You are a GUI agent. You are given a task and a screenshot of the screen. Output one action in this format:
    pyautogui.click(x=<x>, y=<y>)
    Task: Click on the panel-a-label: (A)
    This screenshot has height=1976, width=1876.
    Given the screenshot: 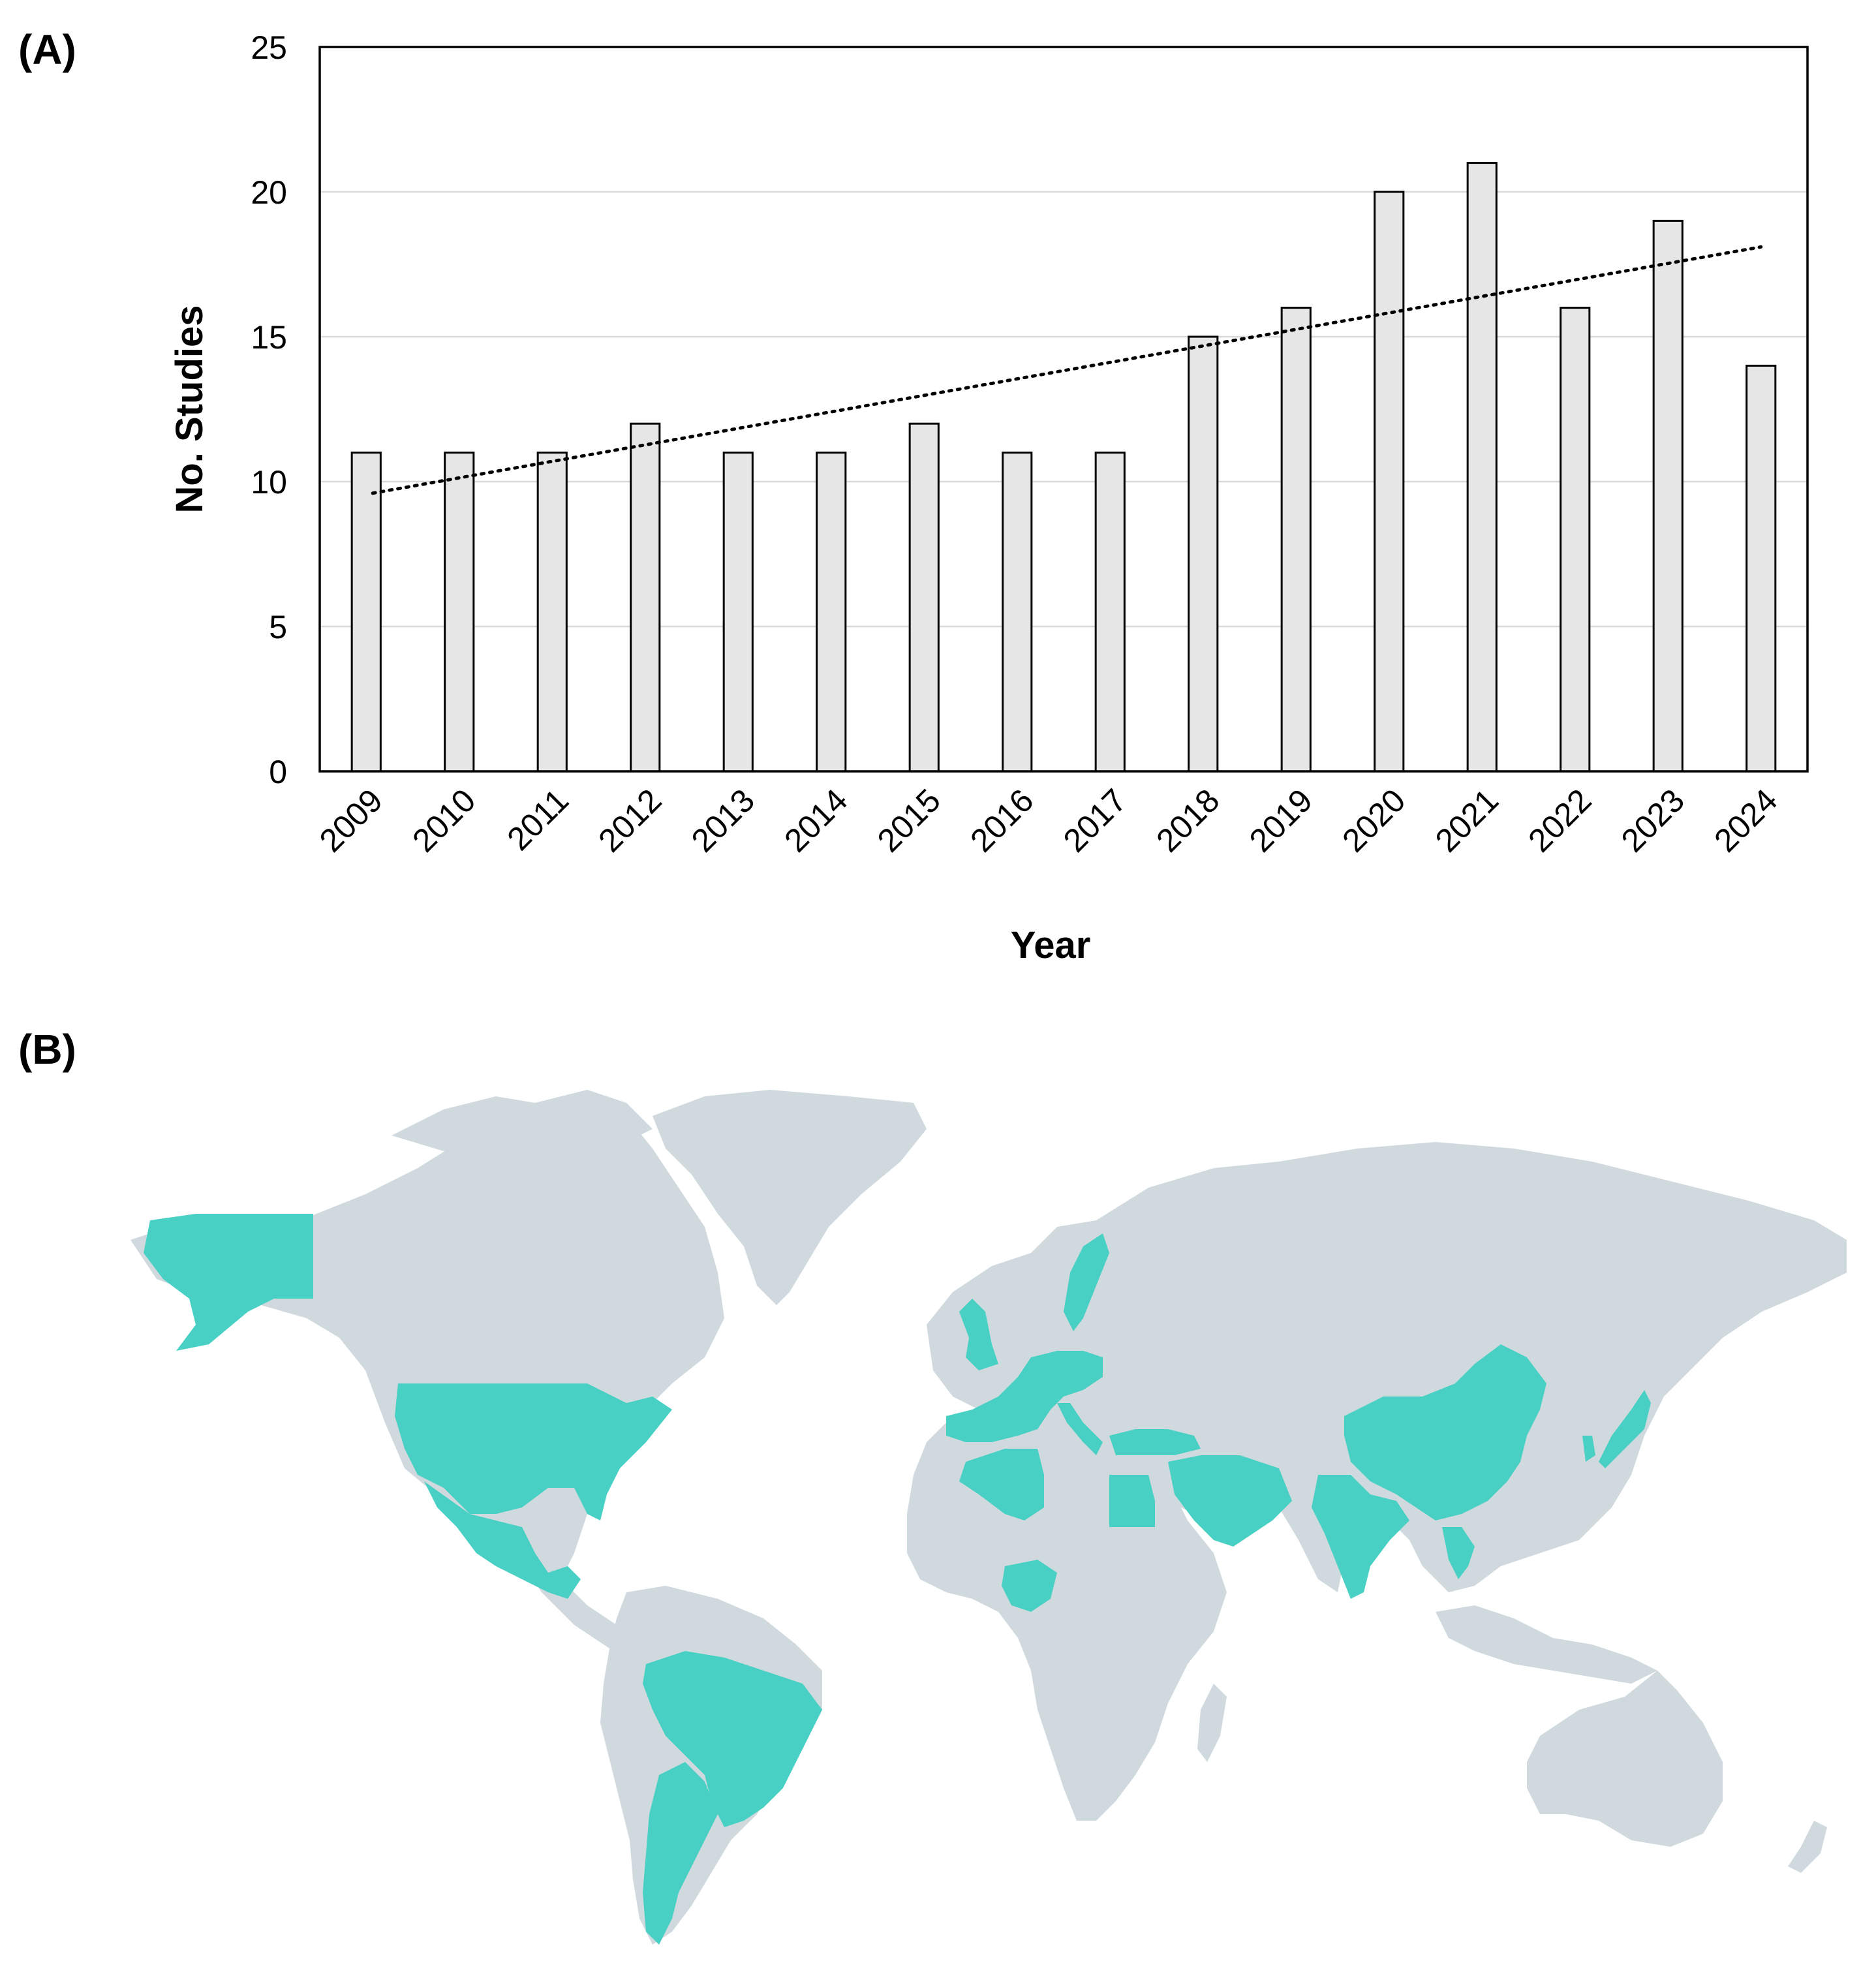 What is the action you would take?
    pyautogui.click(x=47, y=49)
    